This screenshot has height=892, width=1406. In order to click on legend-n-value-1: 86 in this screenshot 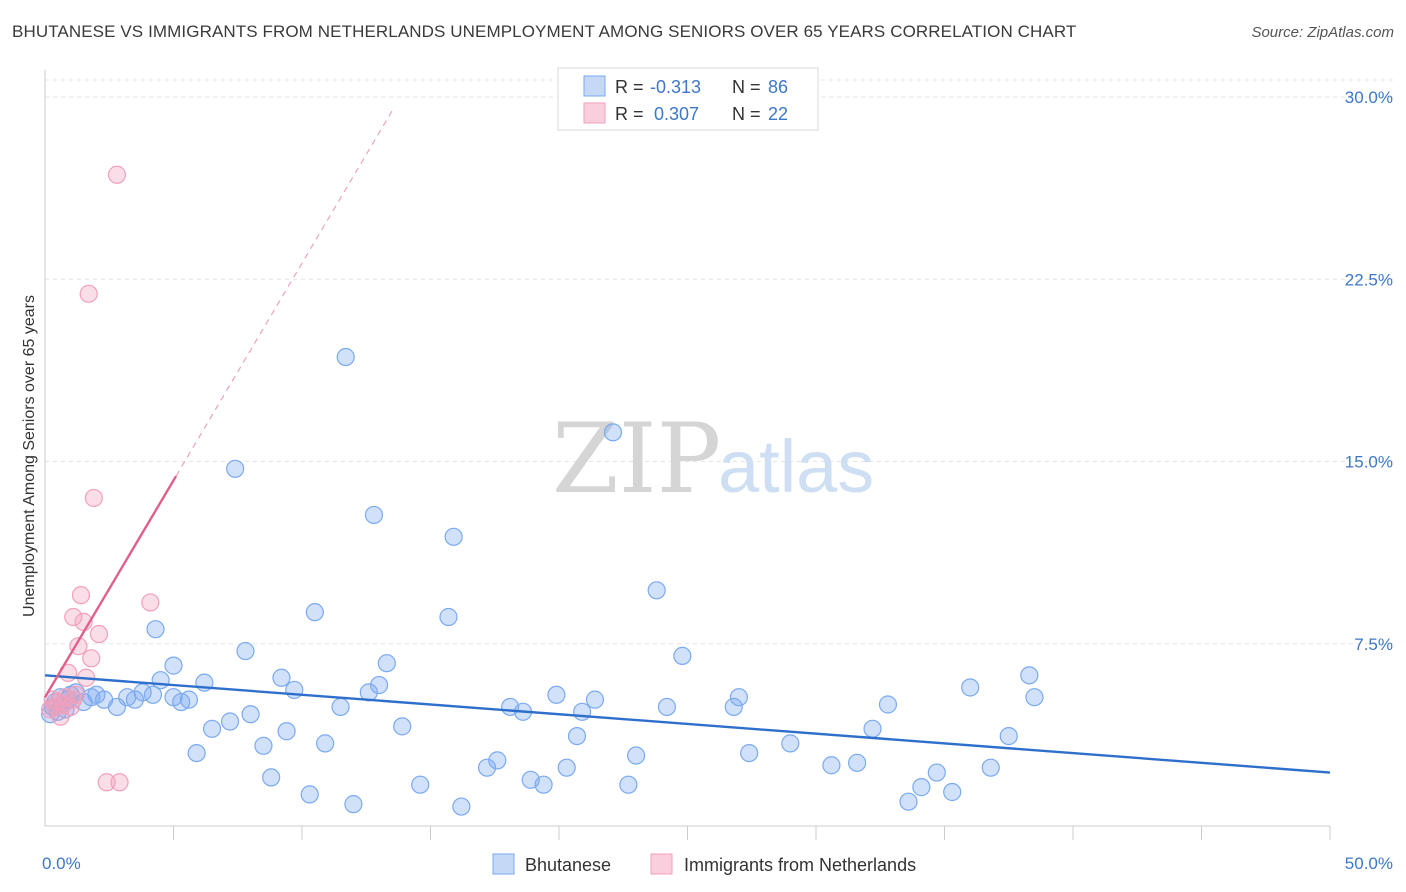, I will do `click(778, 87)`.